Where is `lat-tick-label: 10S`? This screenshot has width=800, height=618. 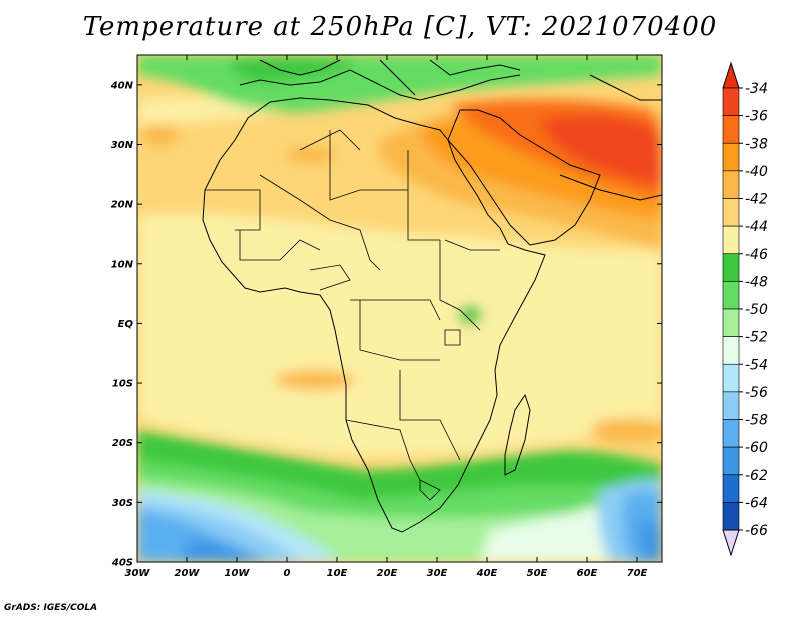 lat-tick-label: 10S is located at coordinates (122, 384).